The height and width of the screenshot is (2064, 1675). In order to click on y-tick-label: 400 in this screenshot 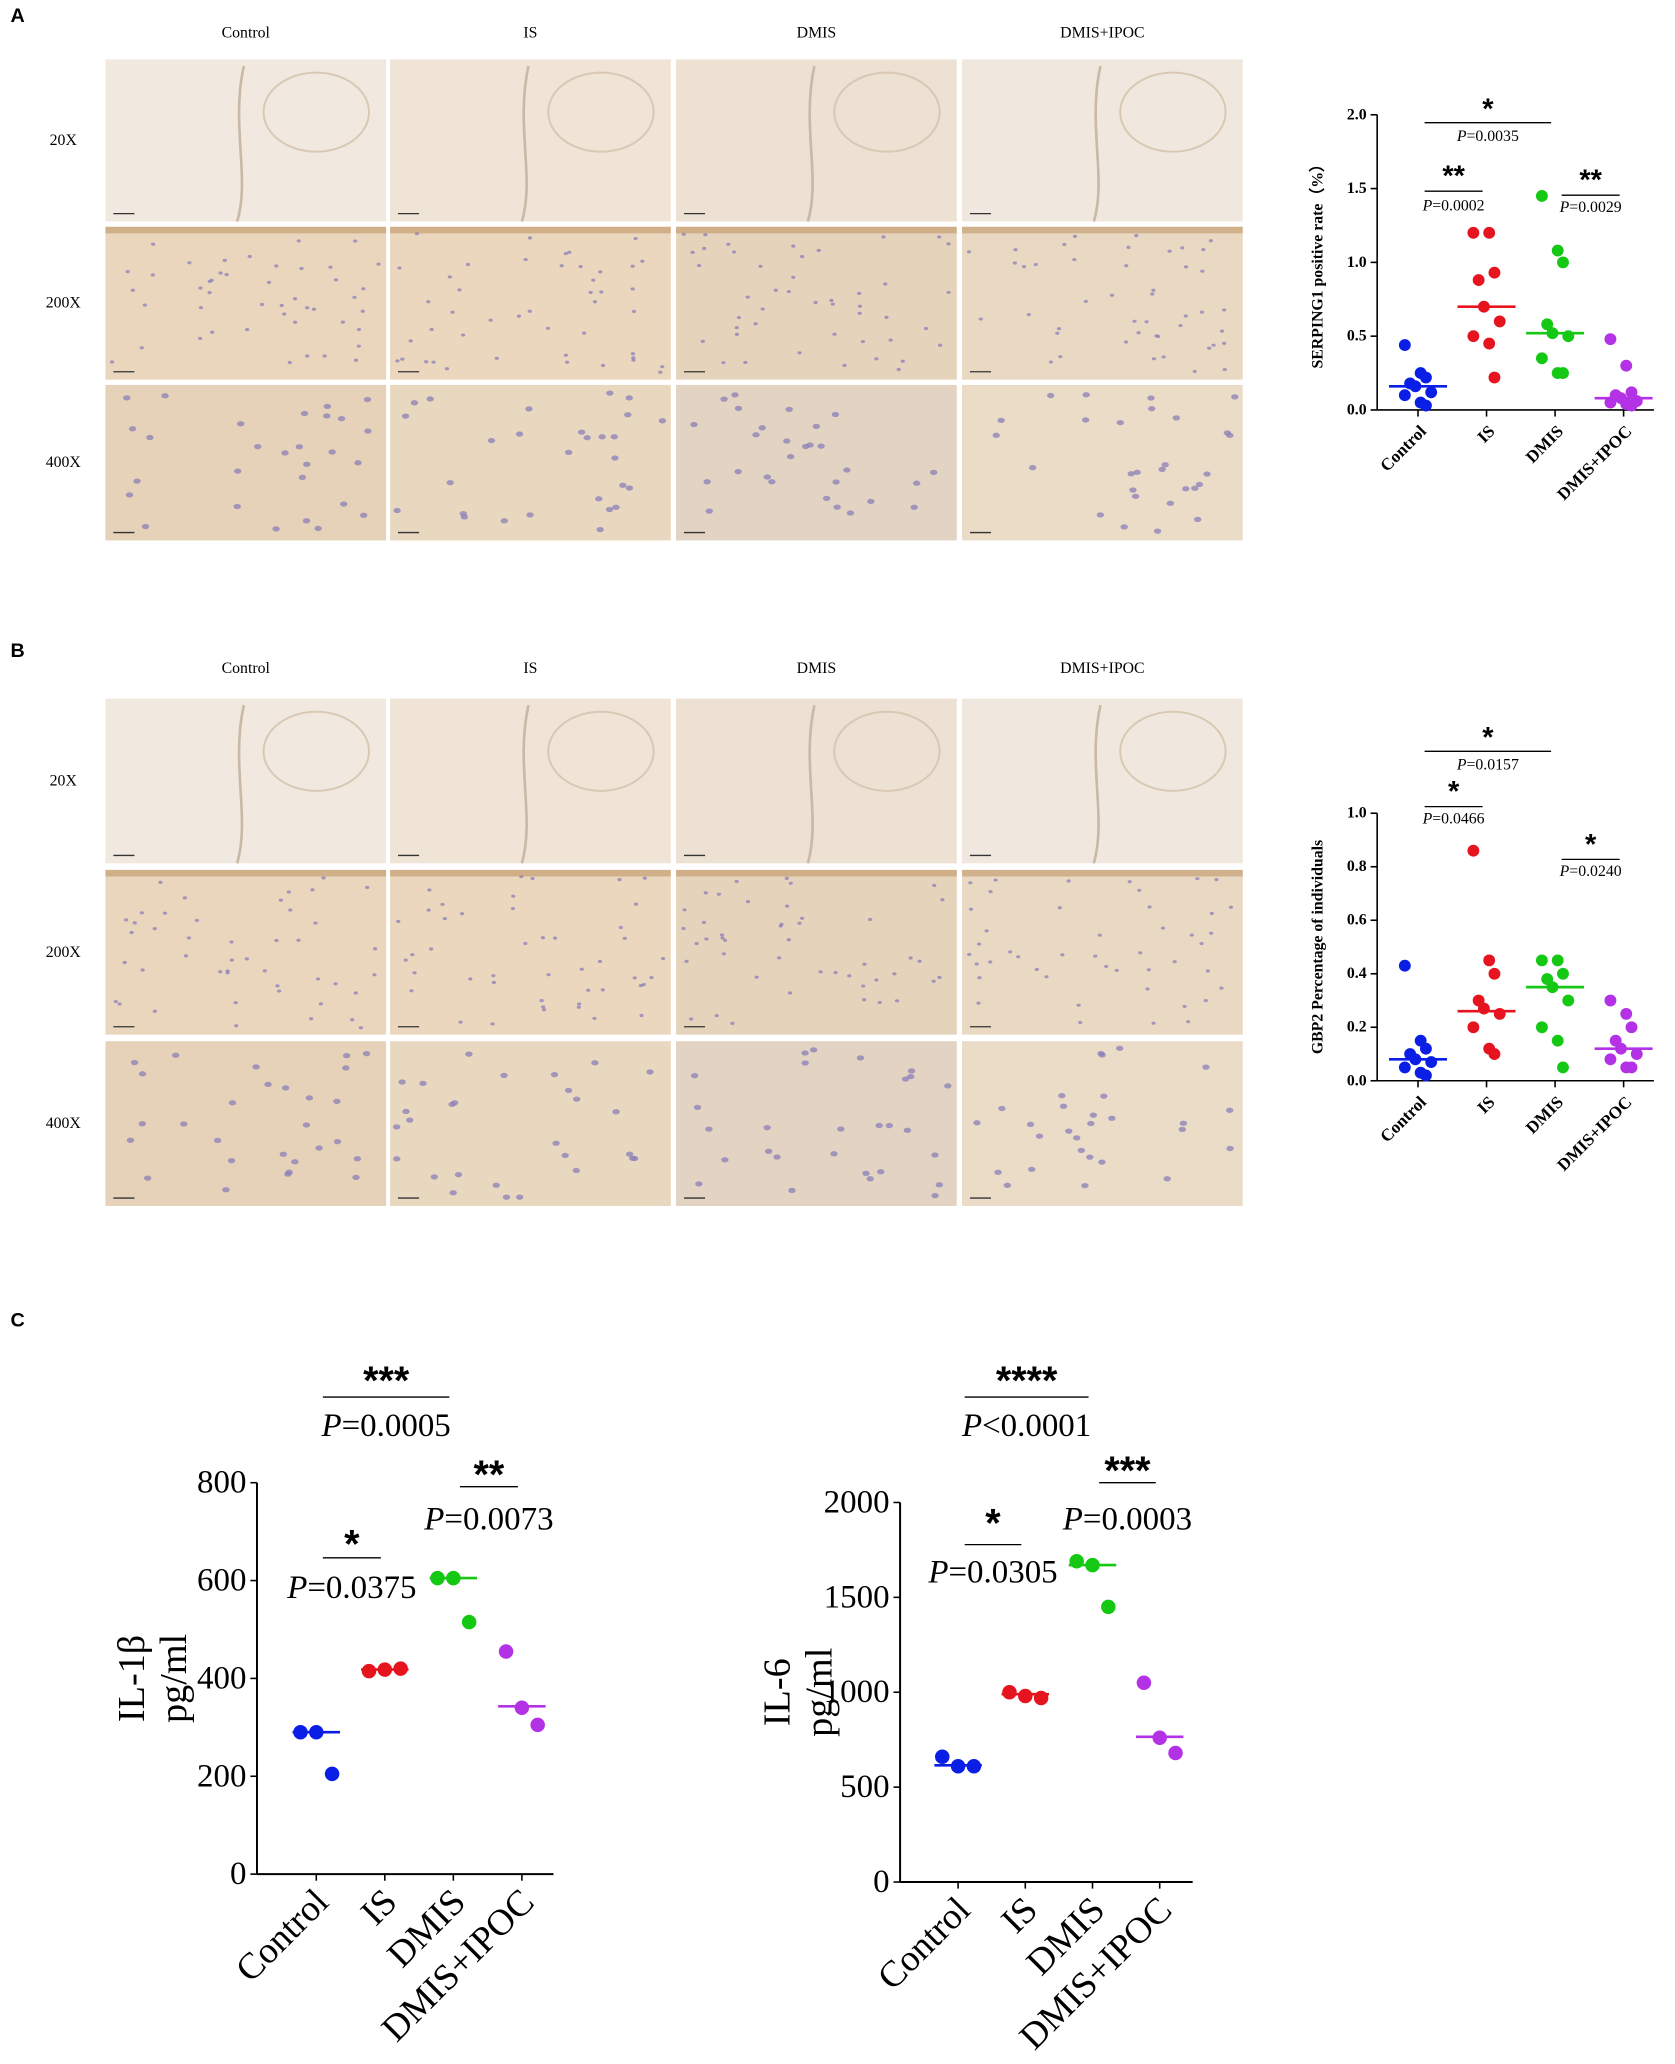, I will do `click(221, 1678)`.